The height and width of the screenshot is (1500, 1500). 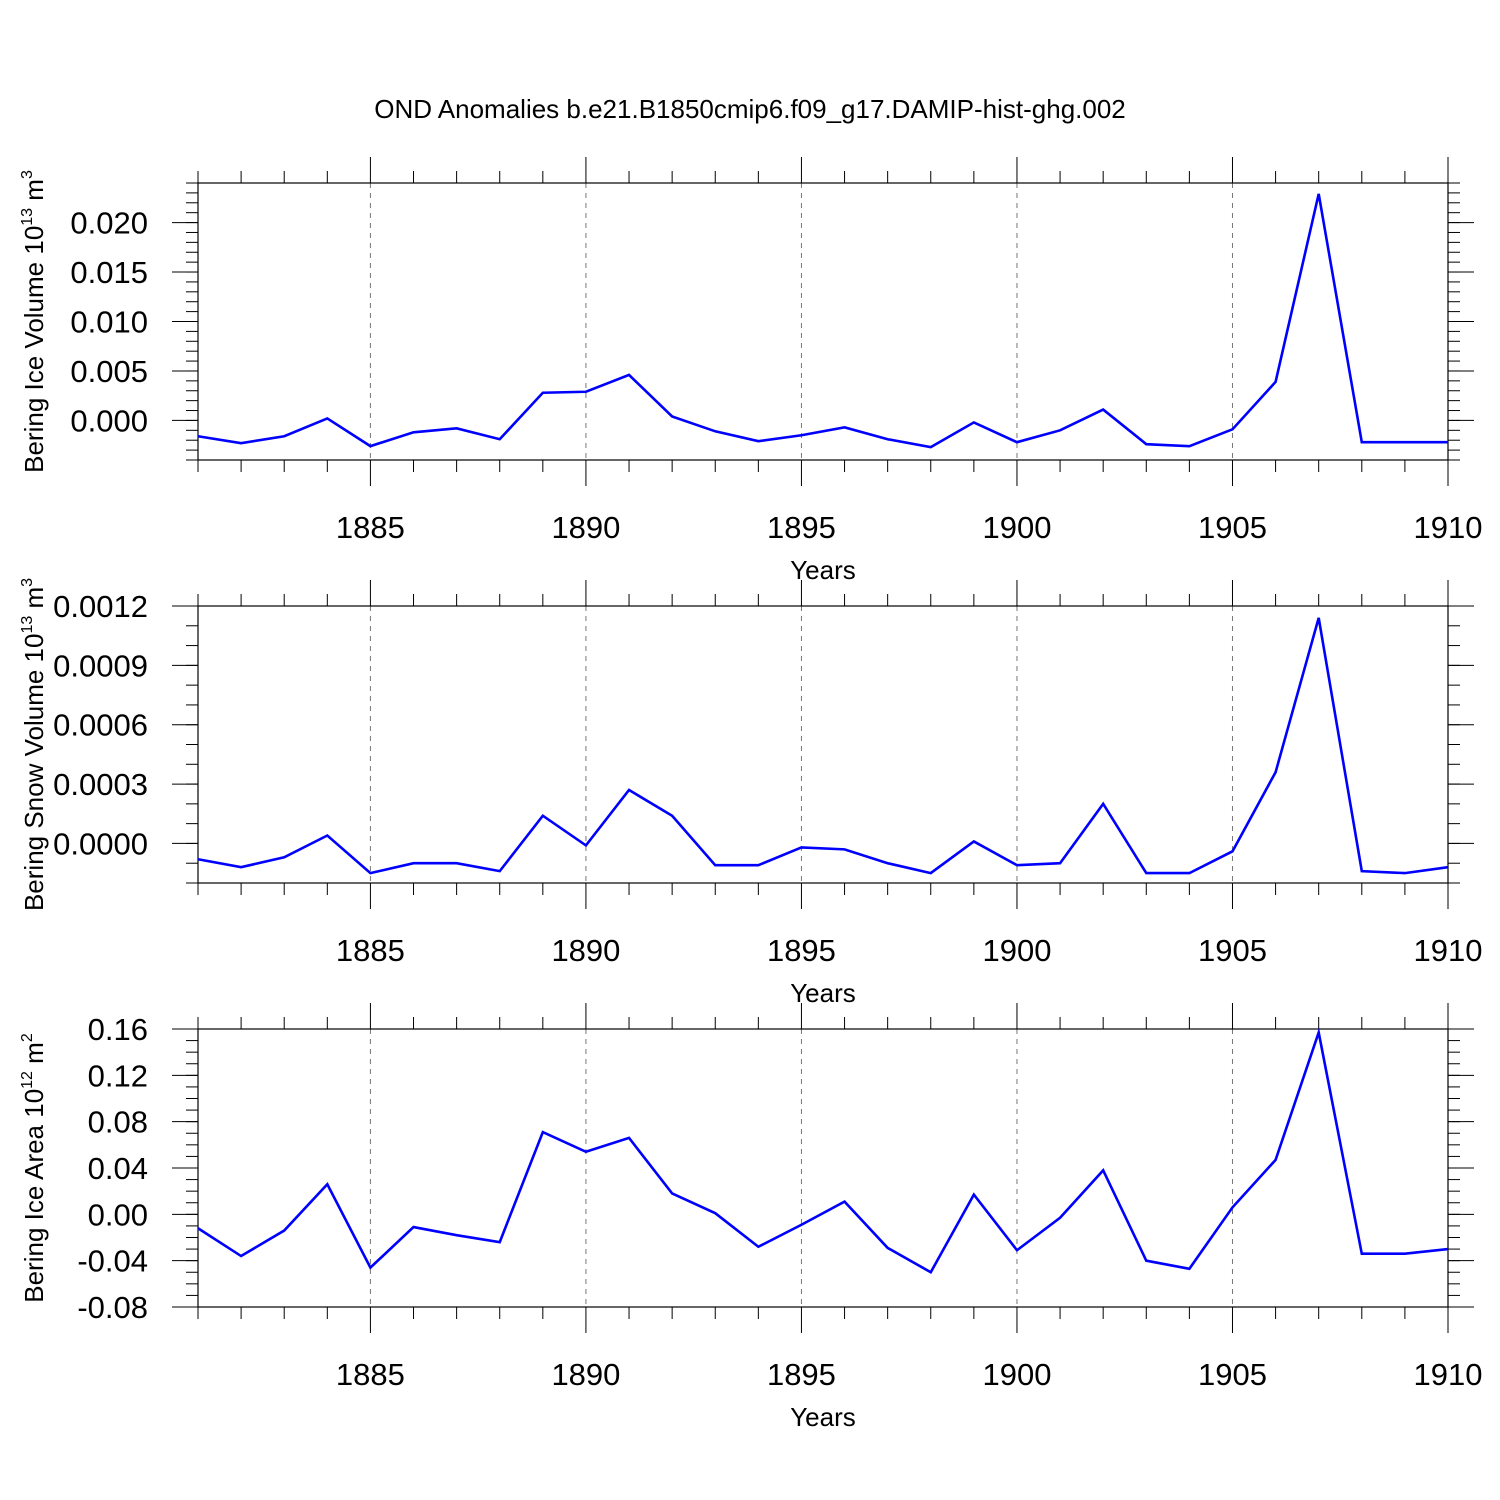 What do you see at coordinates (34, 773) in the screenshot?
I see `y-axis-label-main: Bering Snow Volume 10` at bounding box center [34, 773].